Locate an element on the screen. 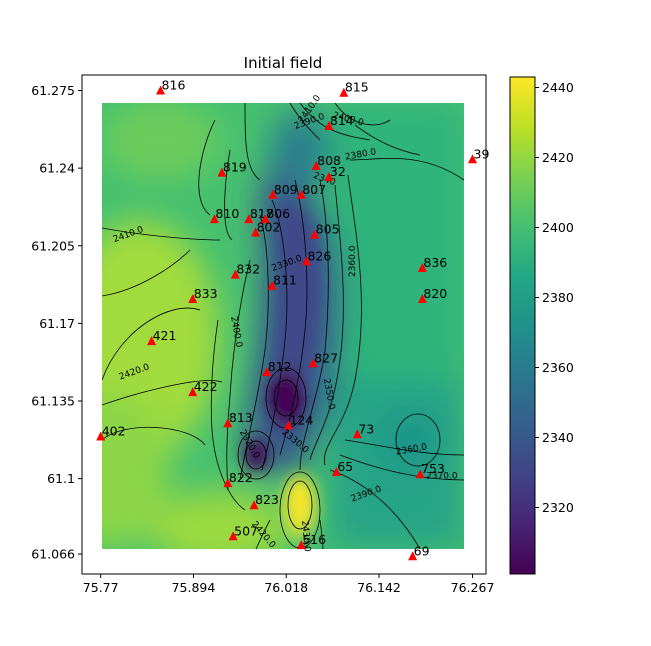  y-tick-label: 61.24 is located at coordinates (57, 168).